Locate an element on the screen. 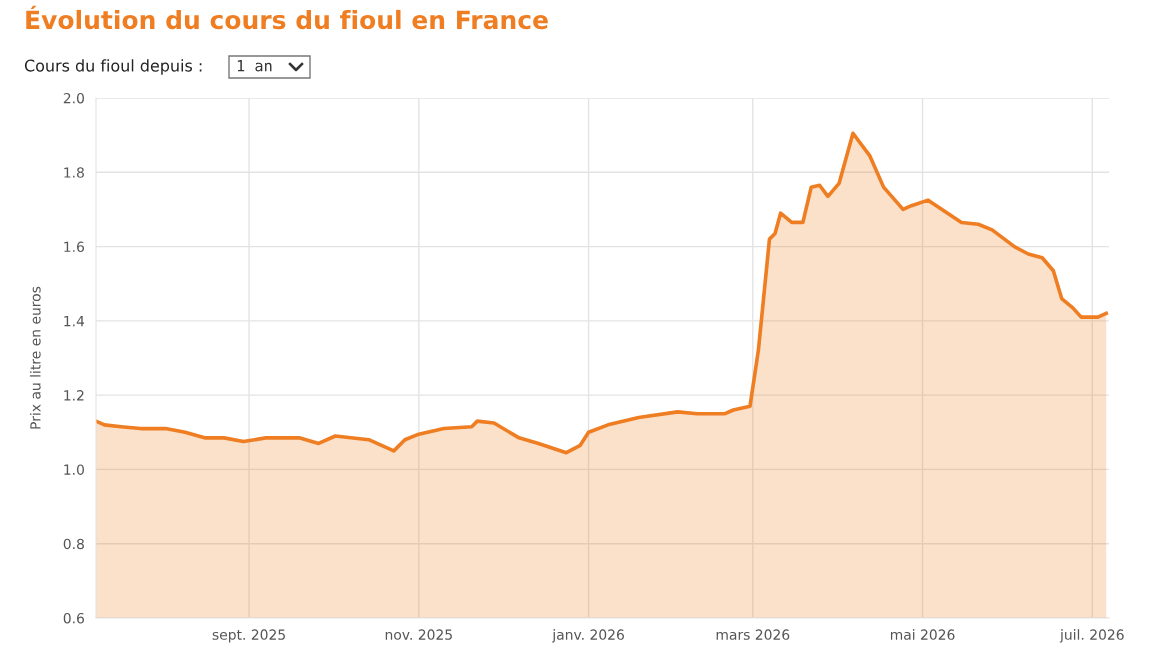 This screenshot has width=1149, height=652. y-axis-title: Prix au litre en euros is located at coordinates (35, 357).